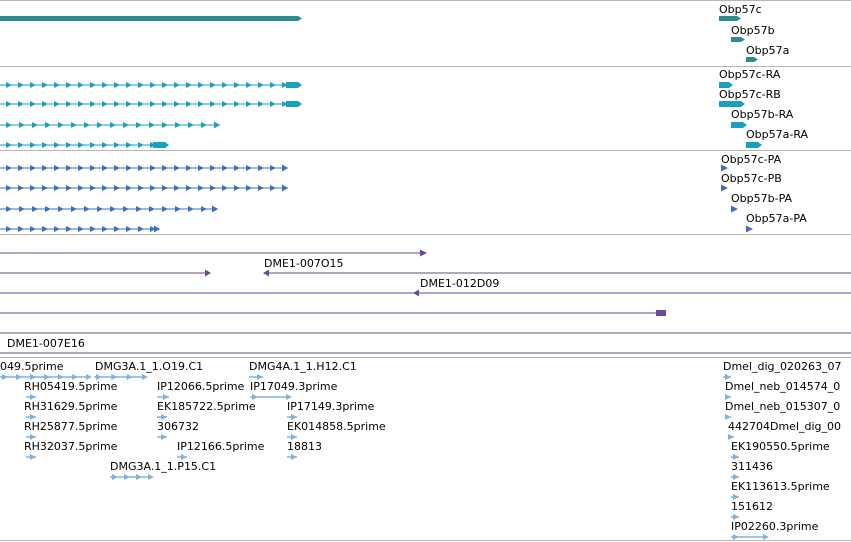 The width and height of the screenshot is (851, 542). I want to click on gene-label: Obp57a, so click(767, 50).